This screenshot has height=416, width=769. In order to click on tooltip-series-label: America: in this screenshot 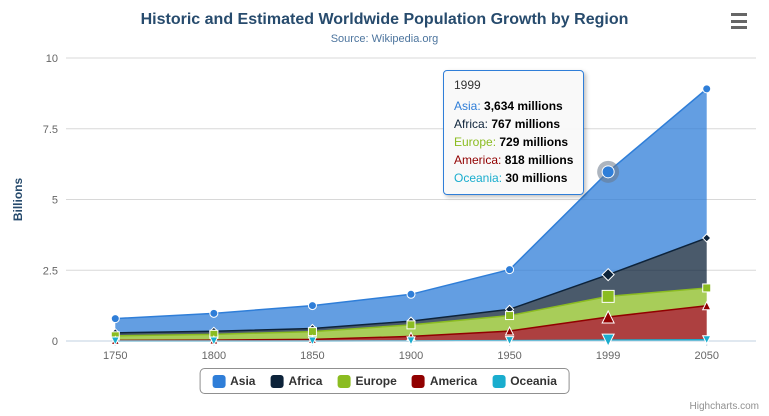, I will do `click(479, 160)`.